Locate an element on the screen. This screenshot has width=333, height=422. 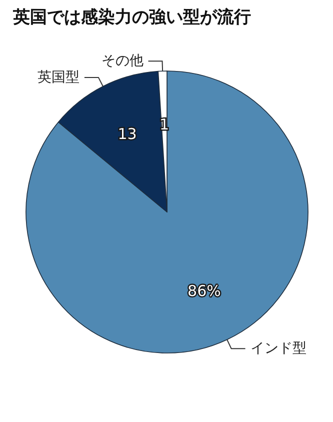
slice-label: インド型 is located at coordinates (278, 348).